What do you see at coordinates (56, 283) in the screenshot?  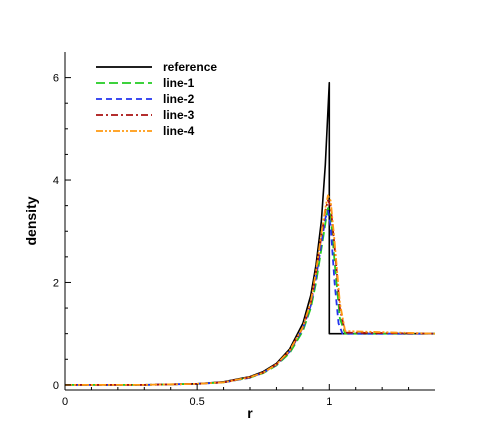 I see `y-tick-label: 2` at bounding box center [56, 283].